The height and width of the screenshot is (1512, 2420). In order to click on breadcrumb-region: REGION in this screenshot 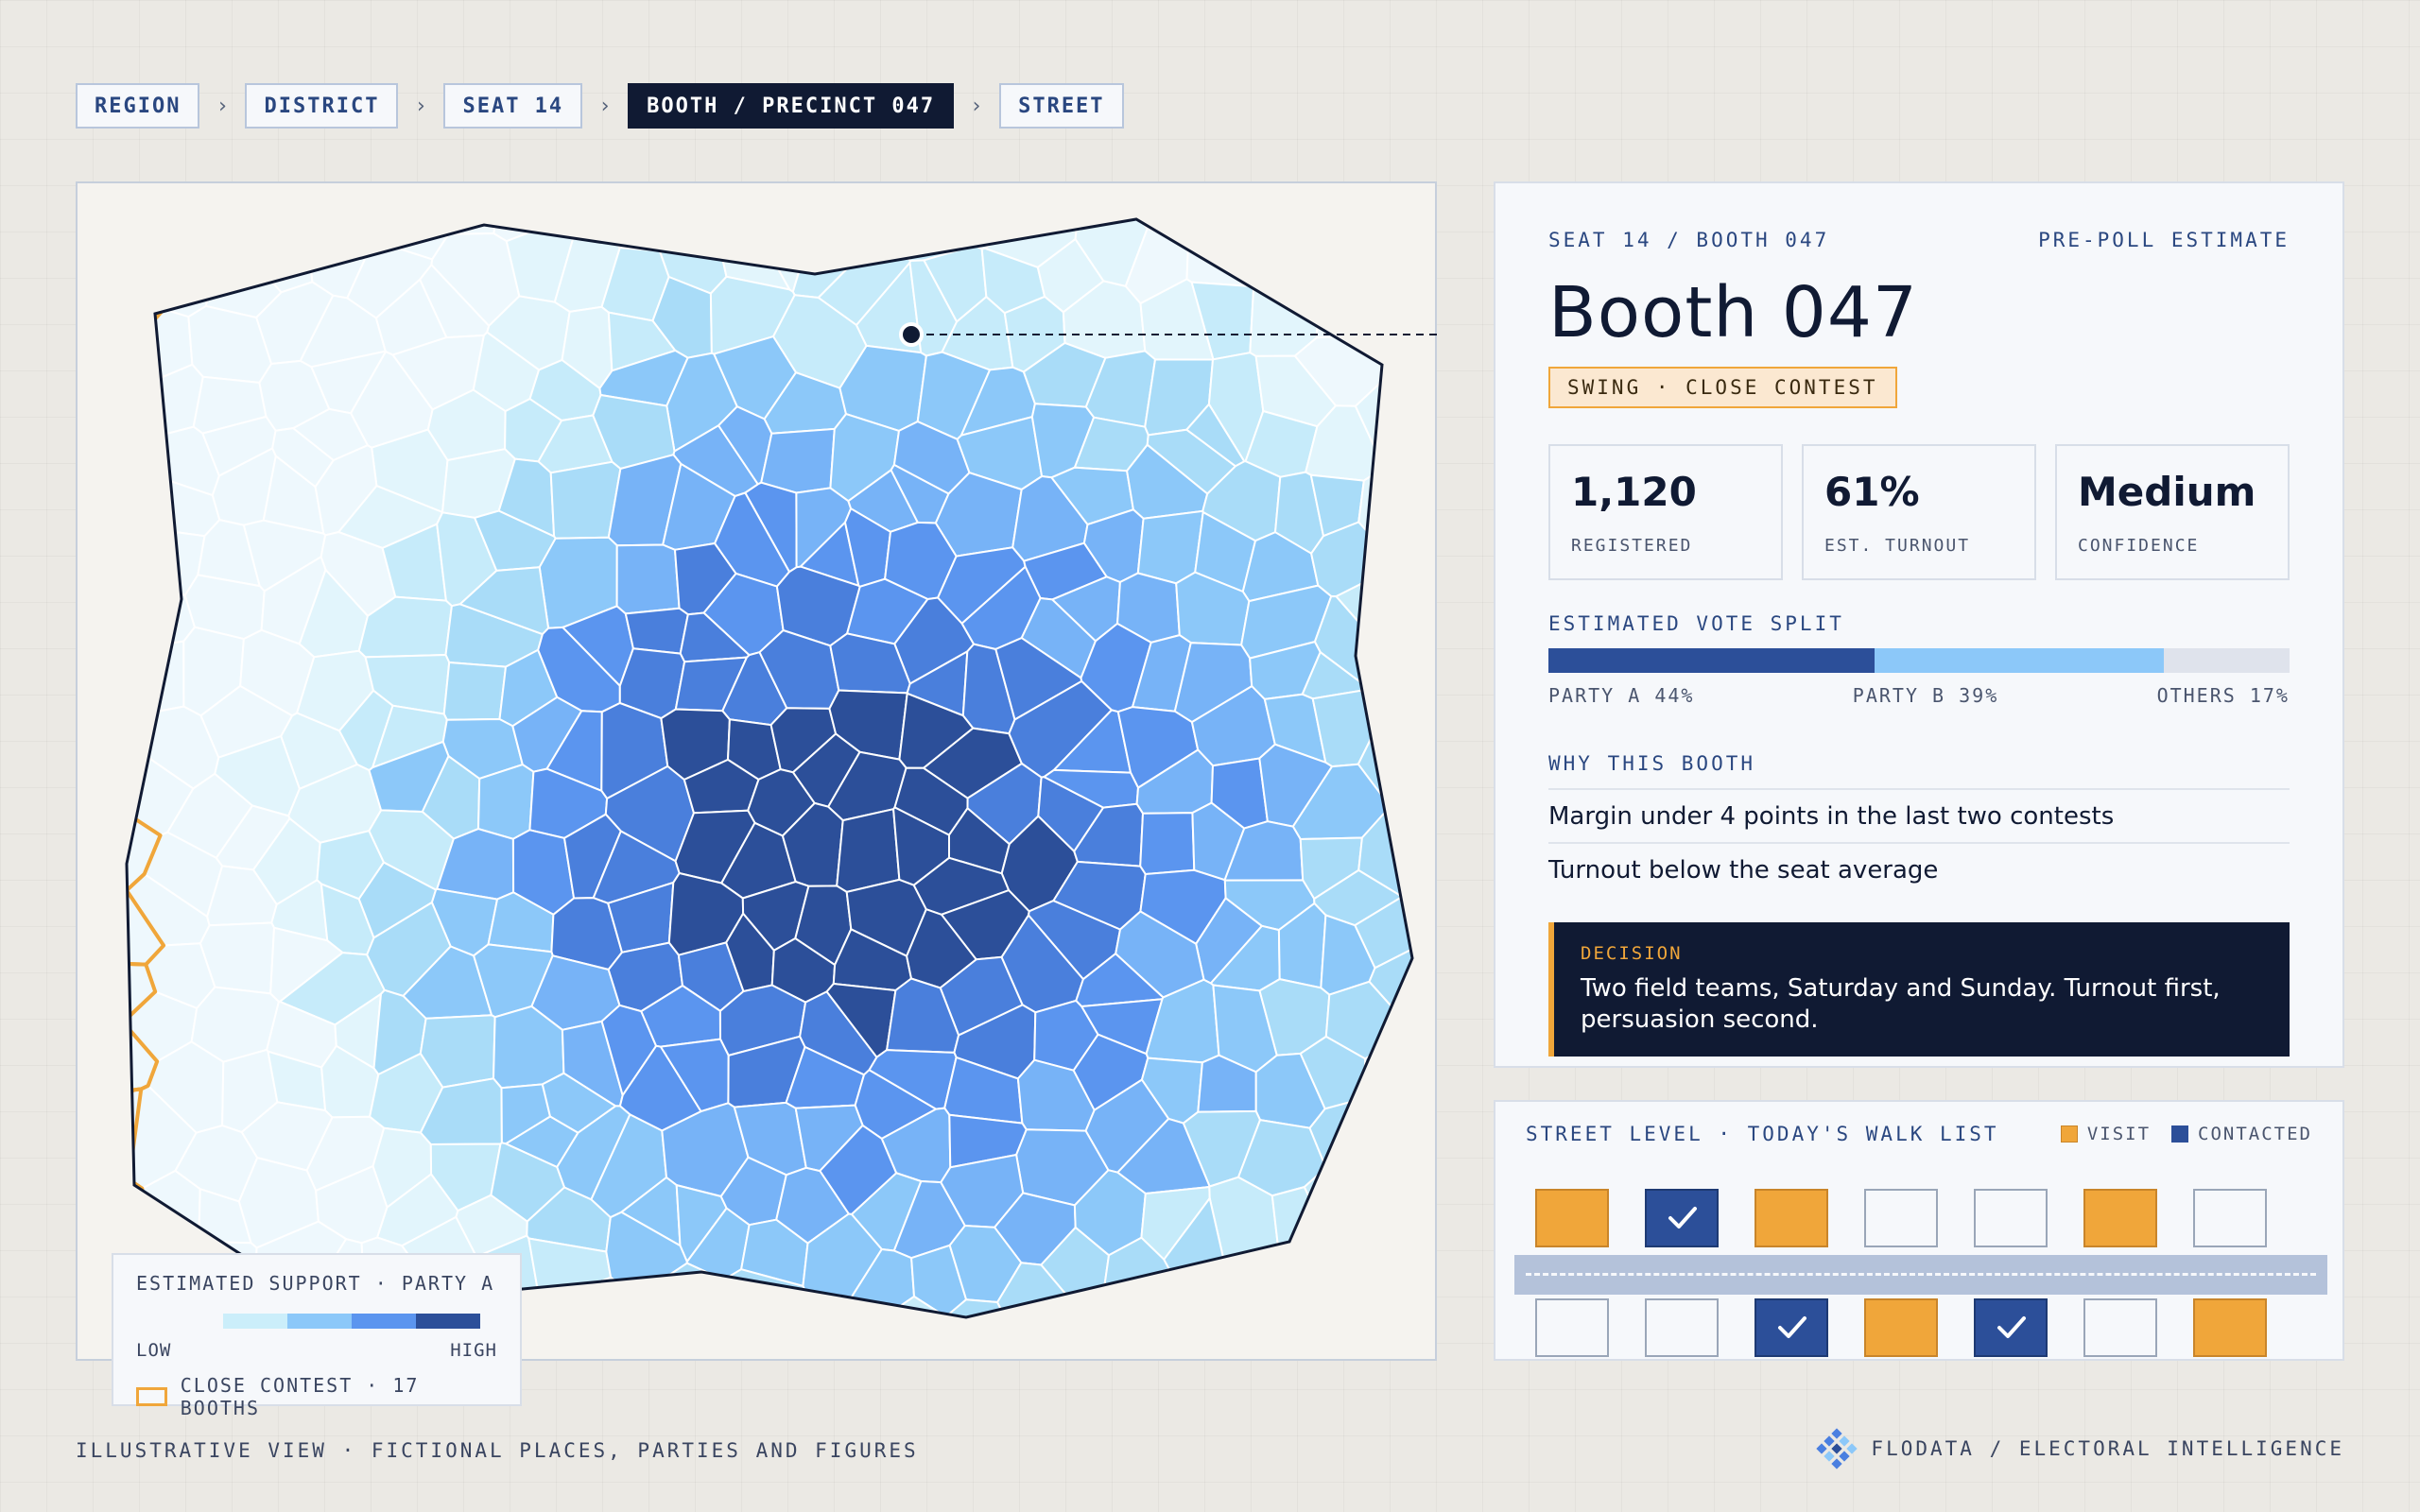, I will do `click(138, 106)`.